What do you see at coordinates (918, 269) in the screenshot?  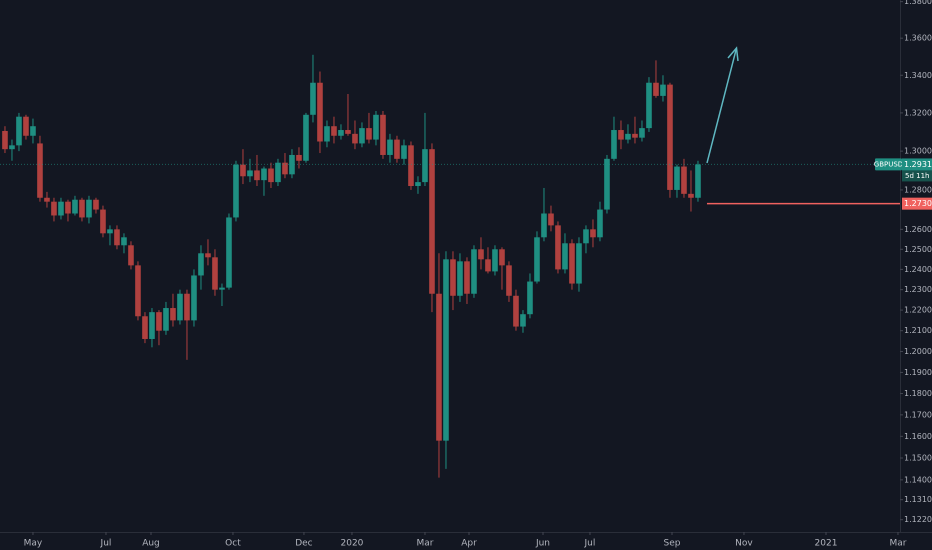 I see `y-tick-label: 1.2400` at bounding box center [918, 269].